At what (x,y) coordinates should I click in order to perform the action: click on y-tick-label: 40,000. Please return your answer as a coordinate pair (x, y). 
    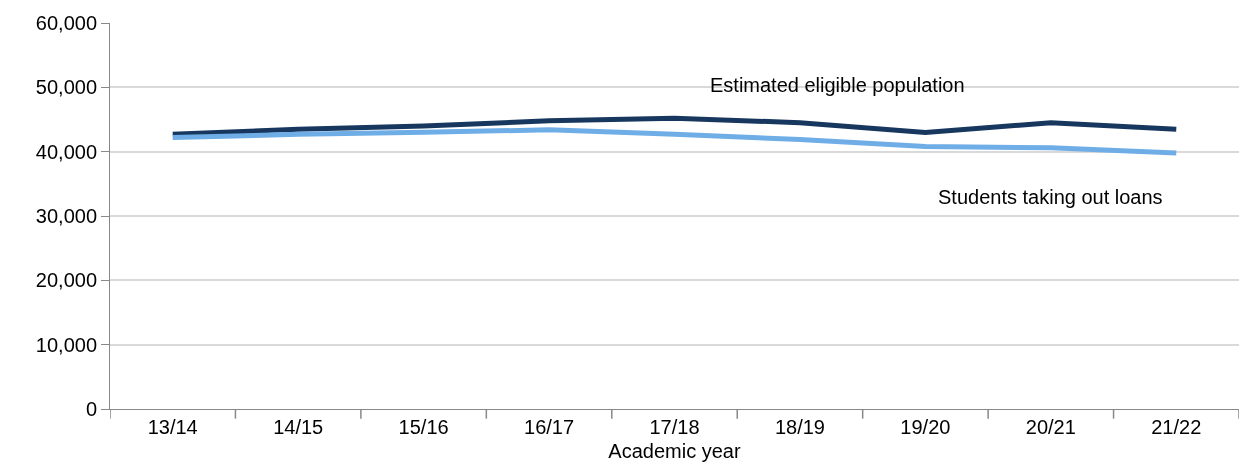
    Looking at the image, I should click on (66, 151).